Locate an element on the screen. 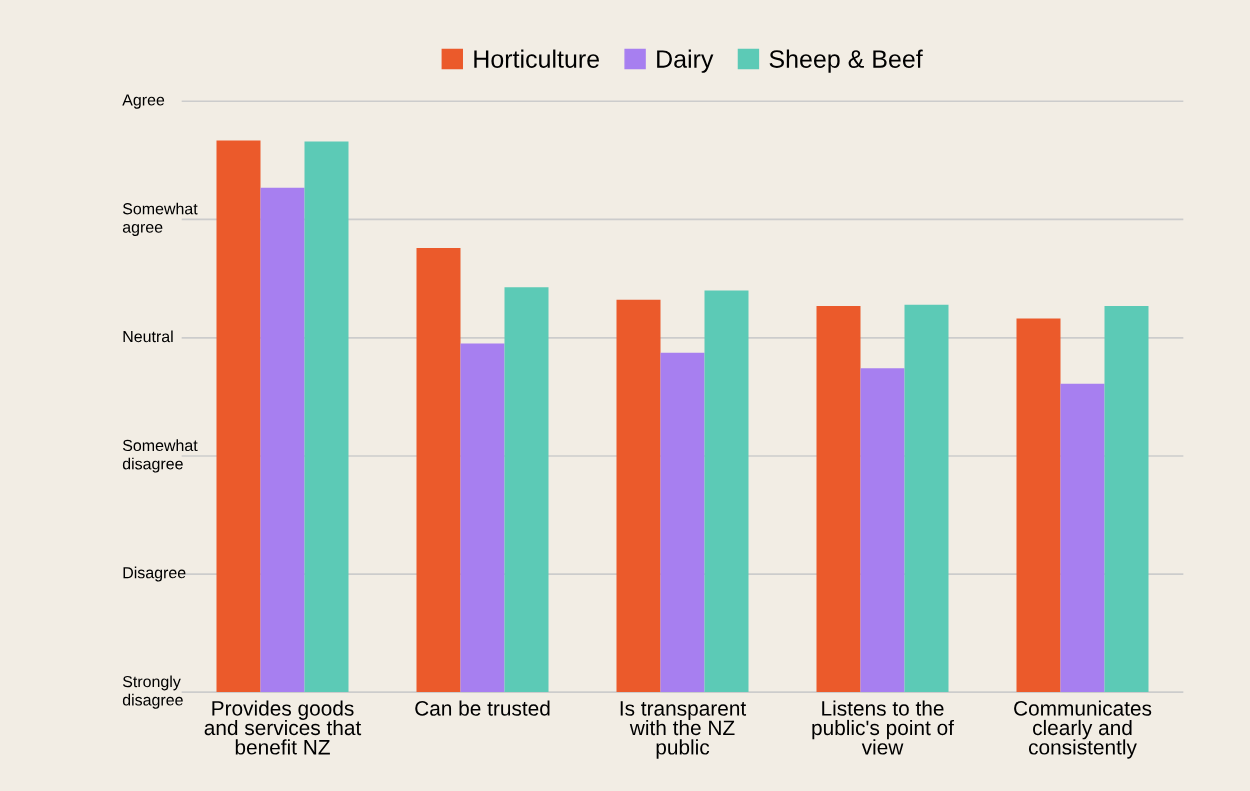 This screenshot has height=791, width=1250. x-tick-label: Is transparent with the NZ public is located at coordinates (683, 730).